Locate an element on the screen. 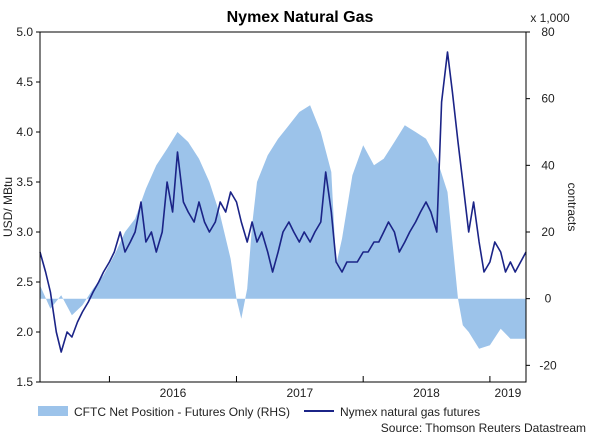 The image size is (600, 443). right-tick-label: 80 is located at coordinates (548, 32).